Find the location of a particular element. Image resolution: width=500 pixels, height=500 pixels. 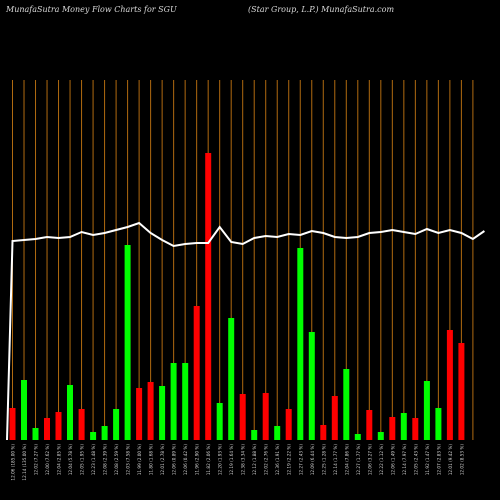

x-tick-label: 12.05 (2.43 %) is located at coordinates (415, 460).